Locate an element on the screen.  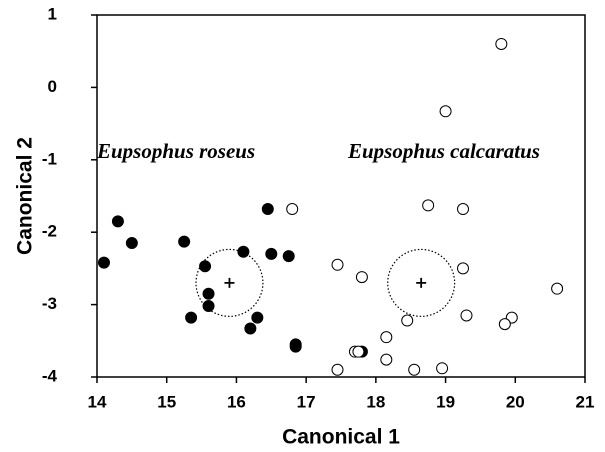
y-axis-label: Canonical 2 is located at coordinates (25, 196).